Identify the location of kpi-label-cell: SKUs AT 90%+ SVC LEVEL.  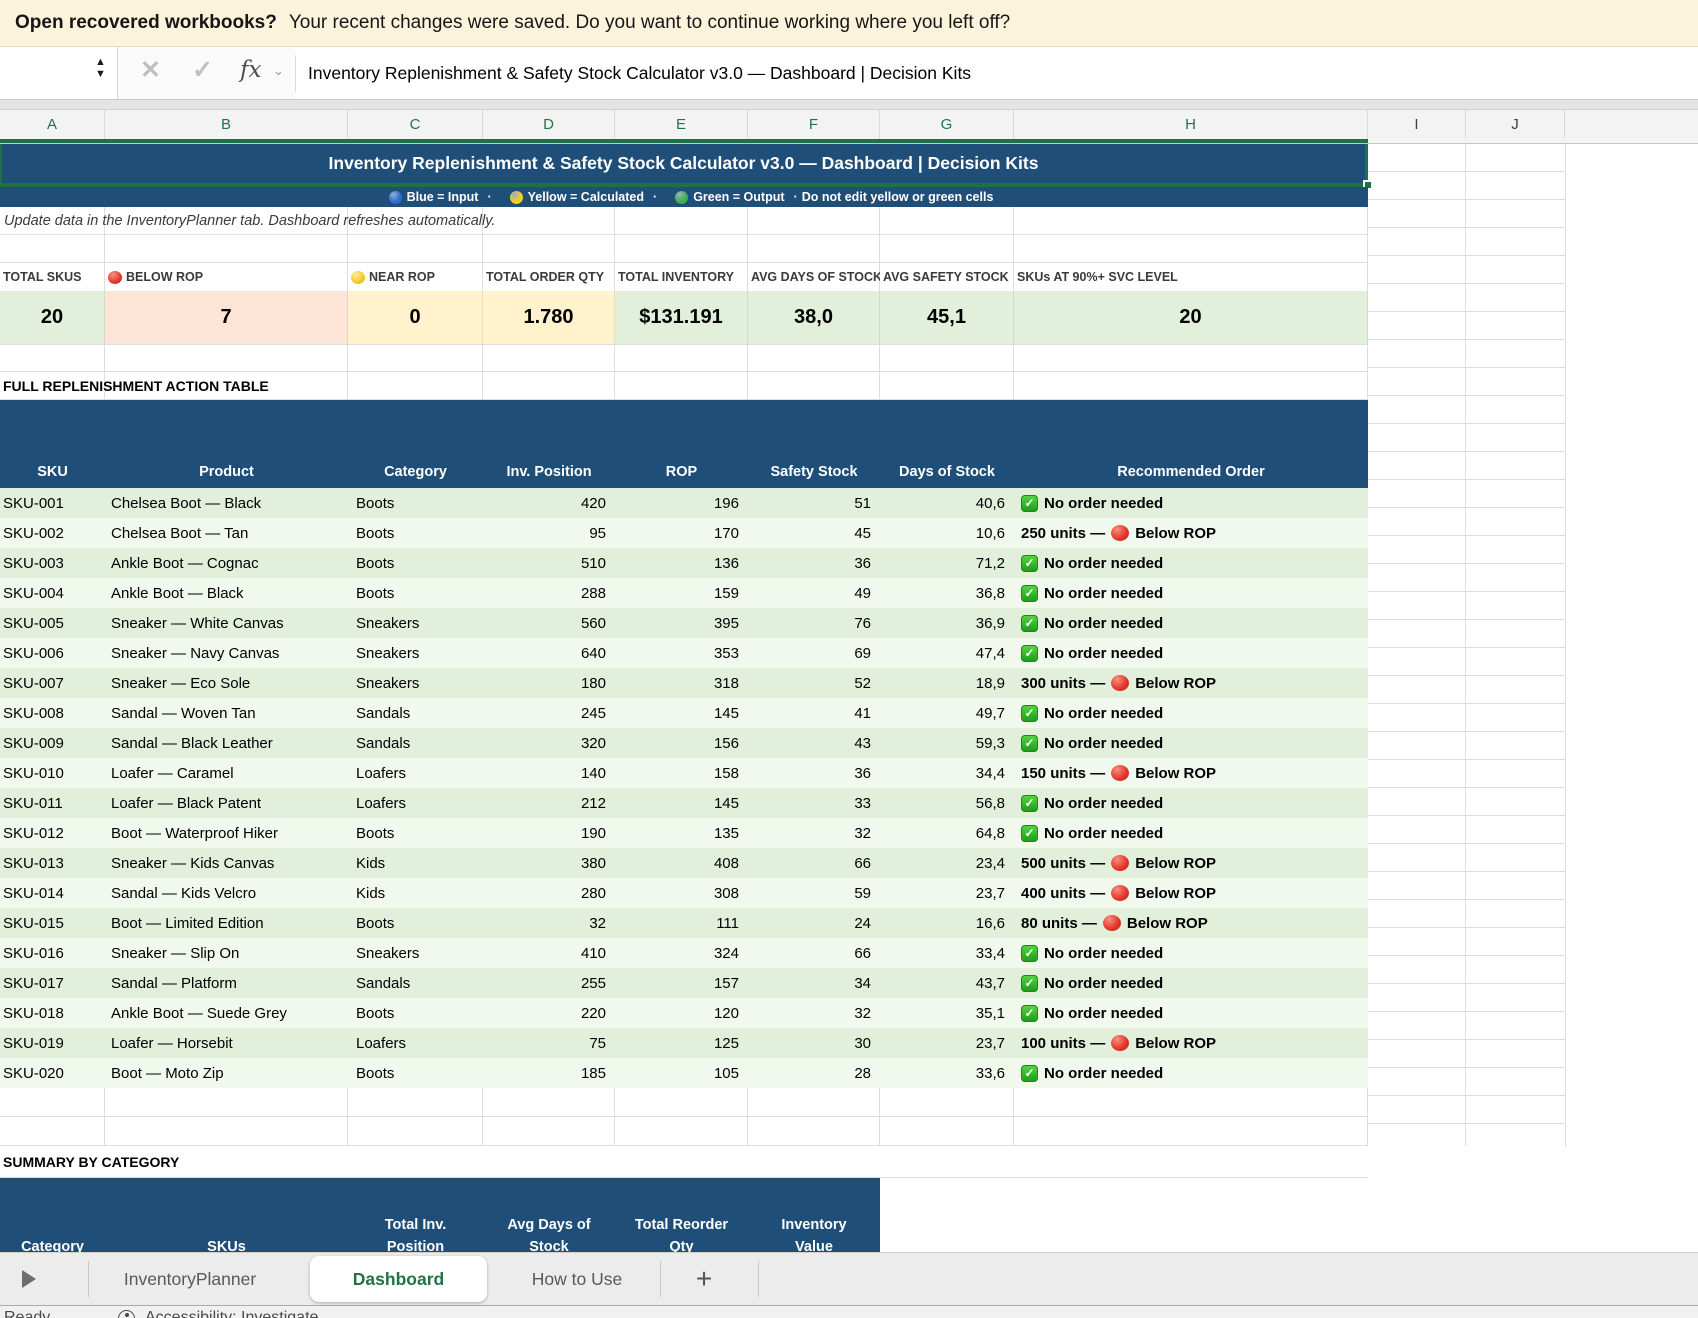
(1191, 277).